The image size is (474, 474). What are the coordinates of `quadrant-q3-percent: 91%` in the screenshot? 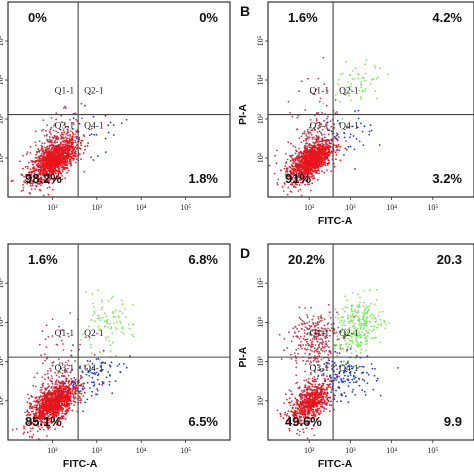 It's located at (298, 178).